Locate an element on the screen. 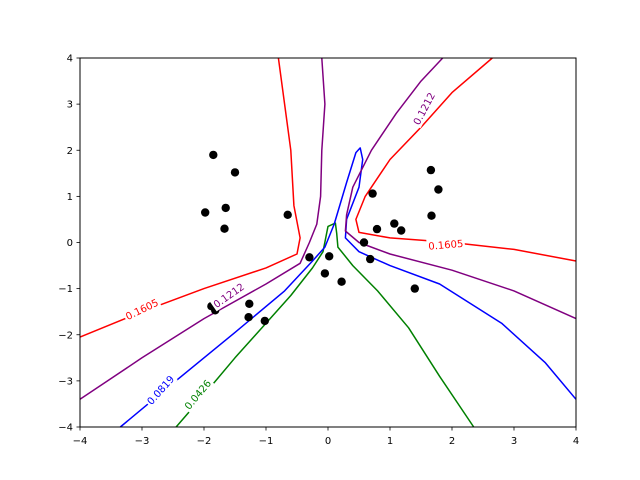  x-tick-label: 3 is located at coordinates (514, 441).